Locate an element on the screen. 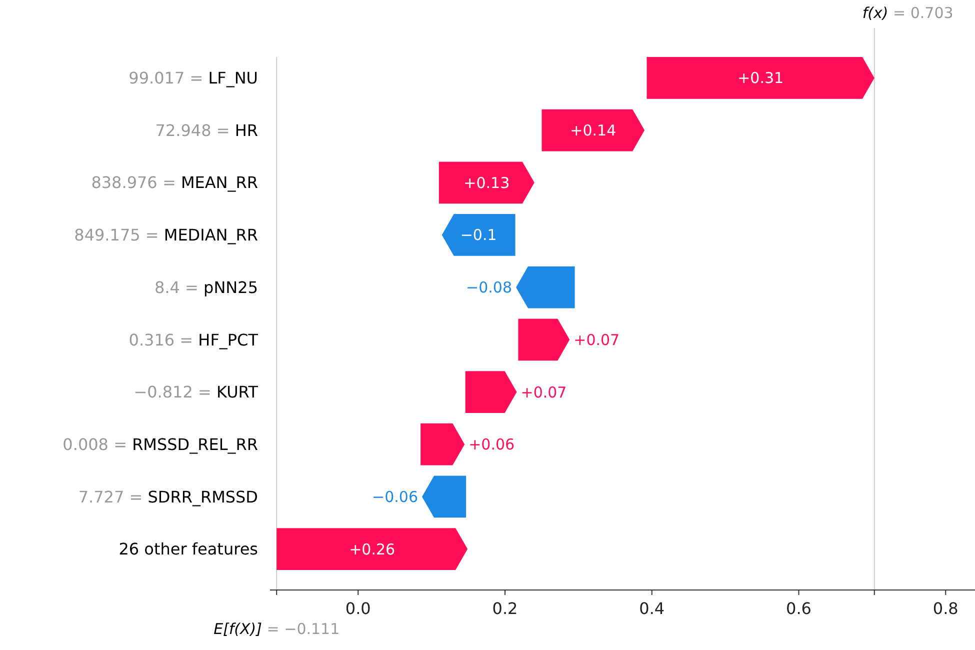 The width and height of the screenshot is (975, 650). data-label: −0.1 is located at coordinates (478, 235).